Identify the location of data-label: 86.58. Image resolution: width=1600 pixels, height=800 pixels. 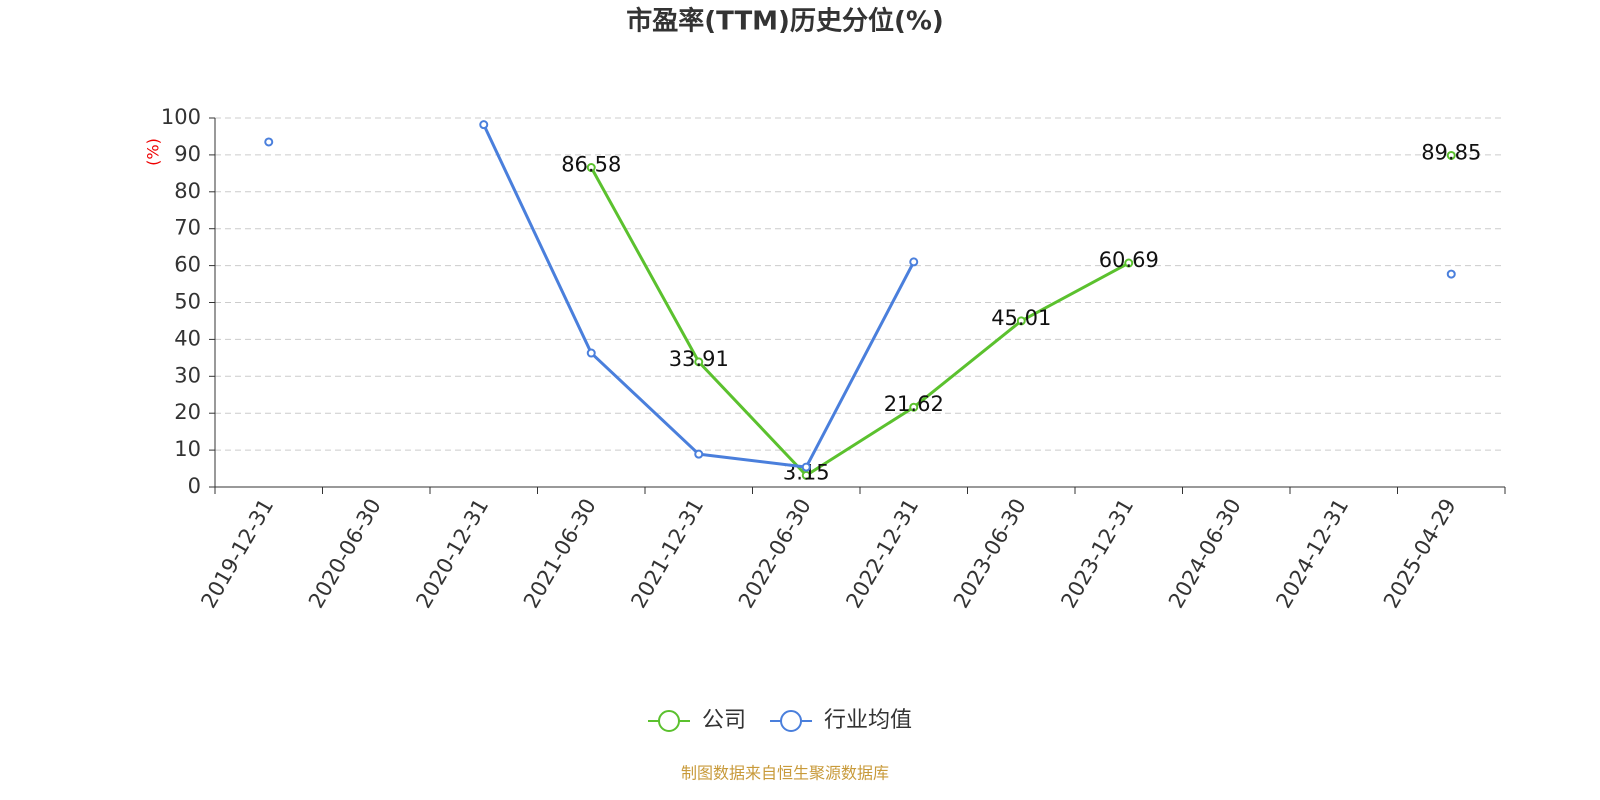
(591, 165).